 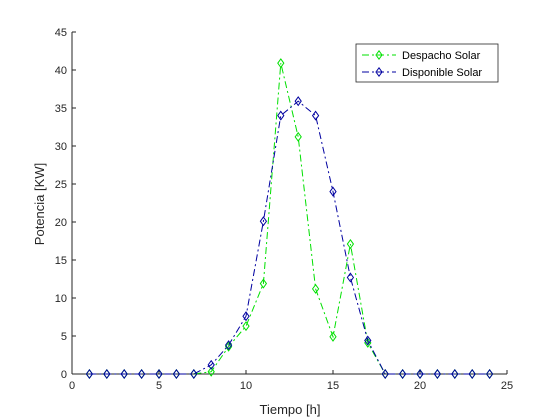 I want to click on y-tick-label-3: 15, so click(x=61, y=261).